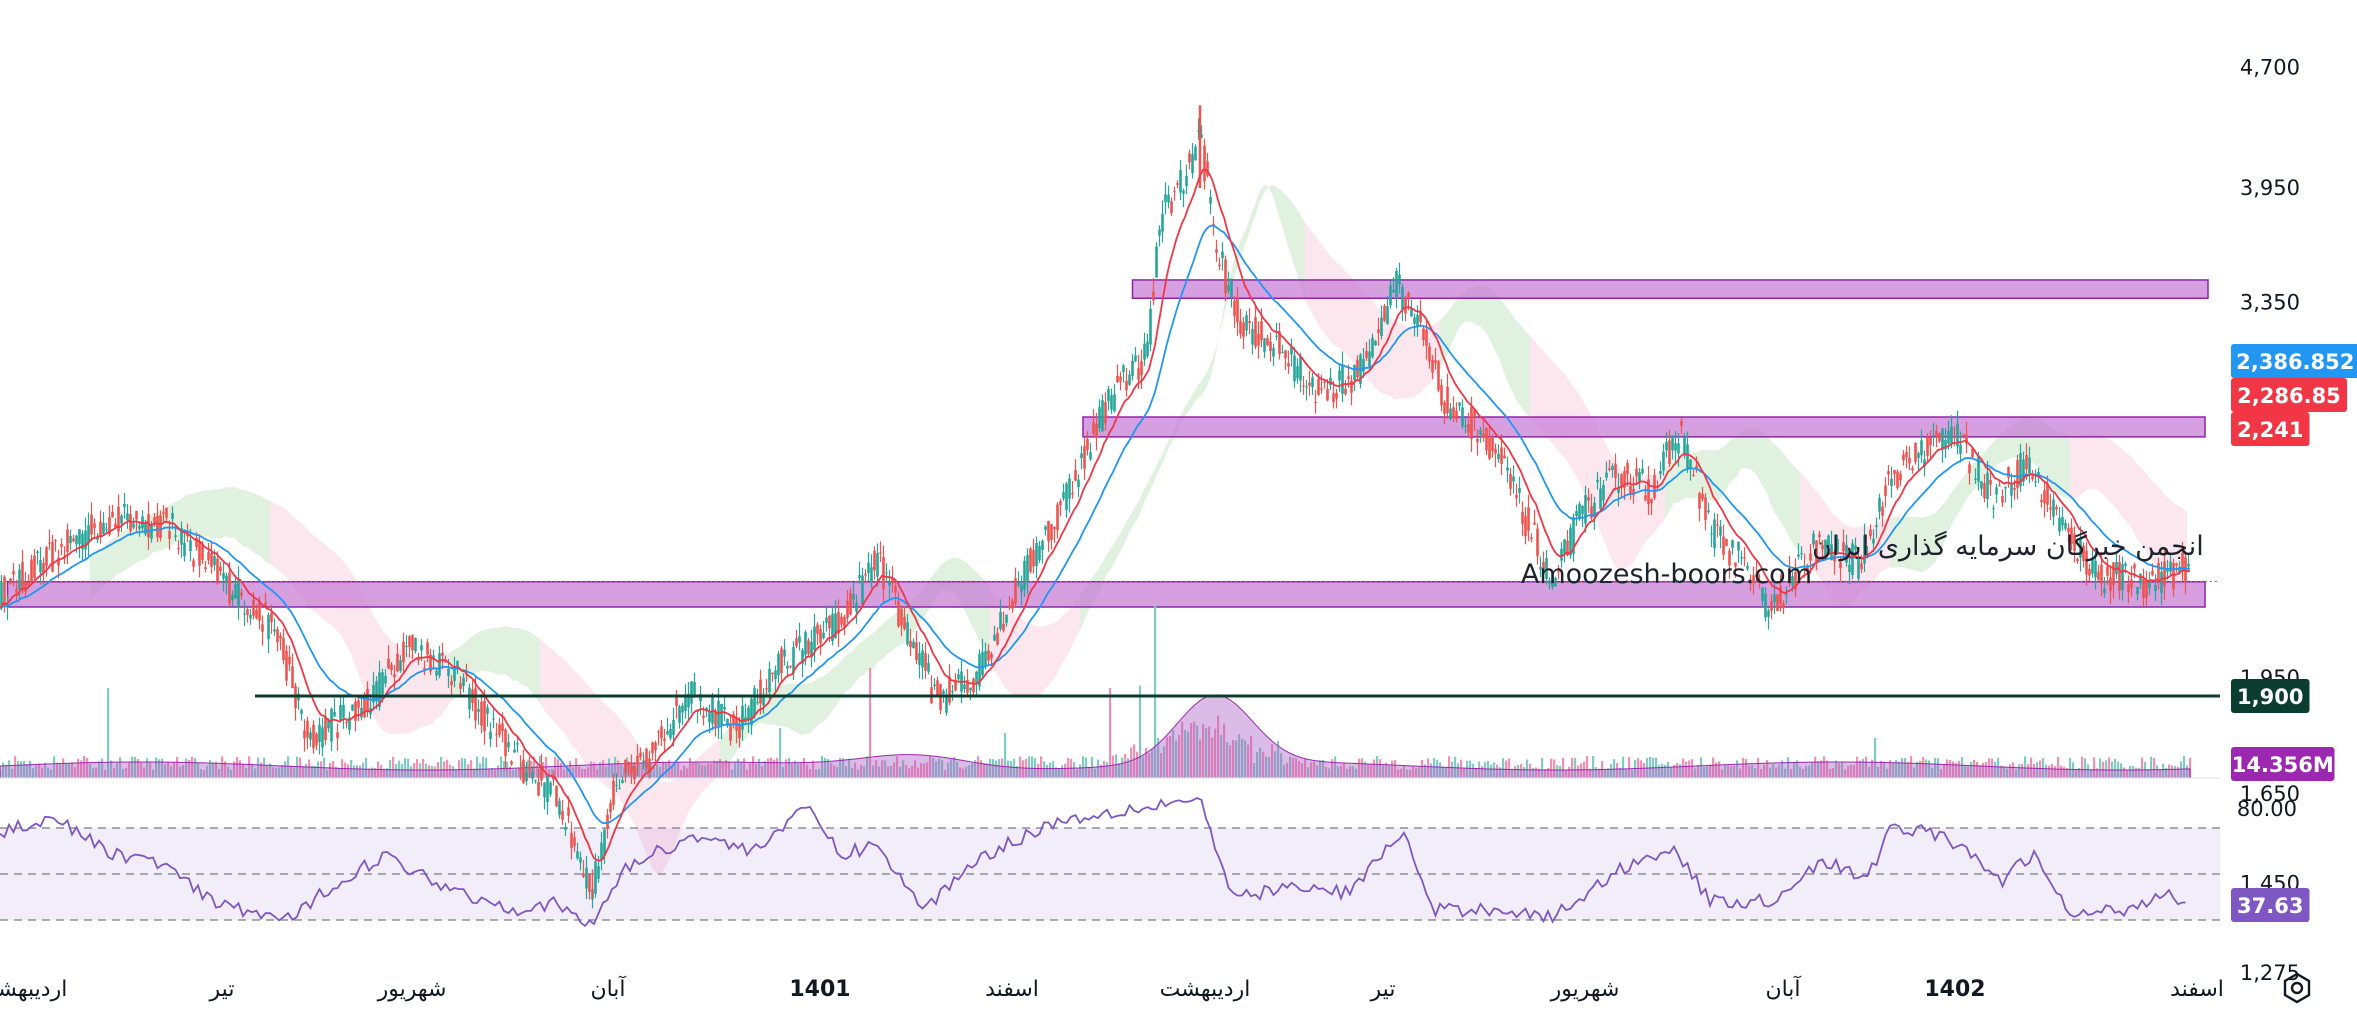  What do you see at coordinates (2283, 764) in the screenshot?
I see `volume-ma-badge: 14.356M` at bounding box center [2283, 764].